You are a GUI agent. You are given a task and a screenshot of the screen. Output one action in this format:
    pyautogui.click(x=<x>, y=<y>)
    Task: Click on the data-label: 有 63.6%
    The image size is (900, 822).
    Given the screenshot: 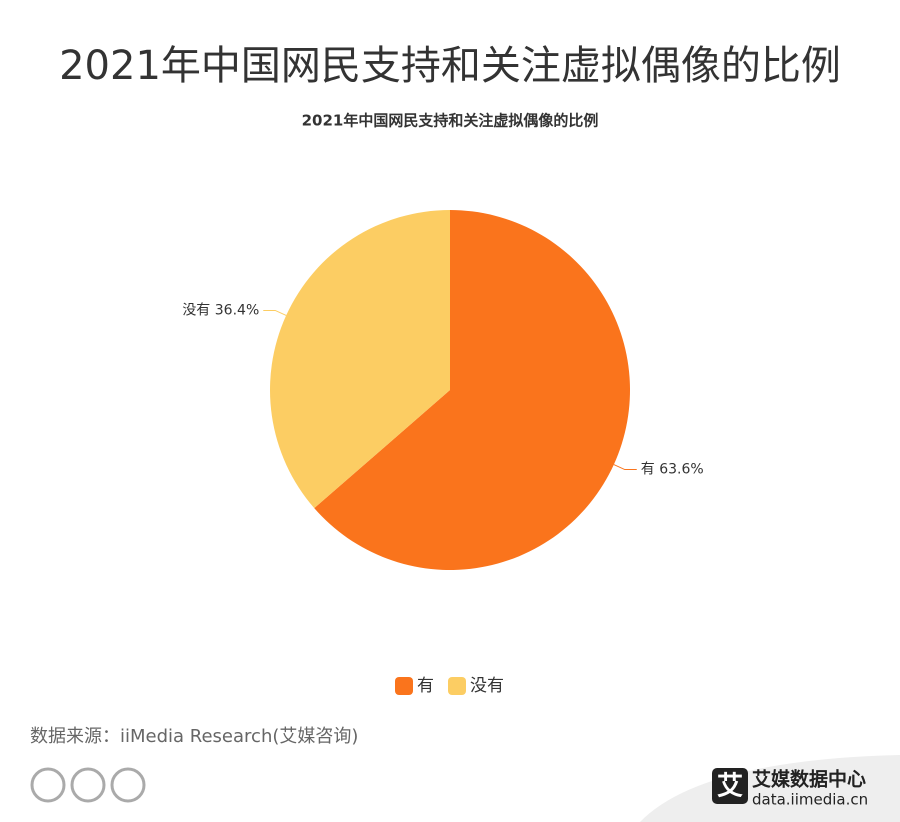 What is the action you would take?
    pyautogui.click(x=672, y=470)
    